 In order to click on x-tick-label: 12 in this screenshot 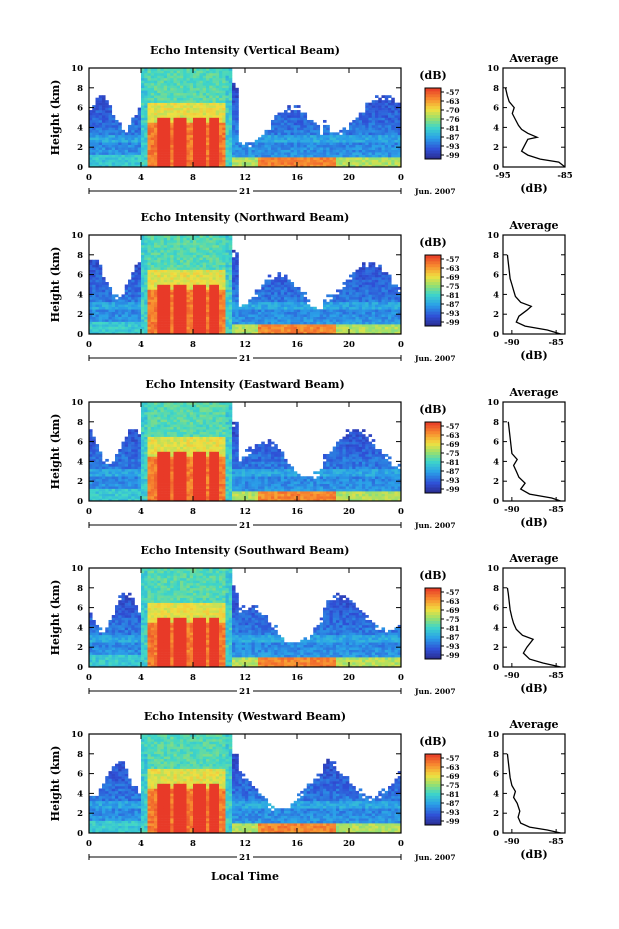, I will do `click(245, 345)`.